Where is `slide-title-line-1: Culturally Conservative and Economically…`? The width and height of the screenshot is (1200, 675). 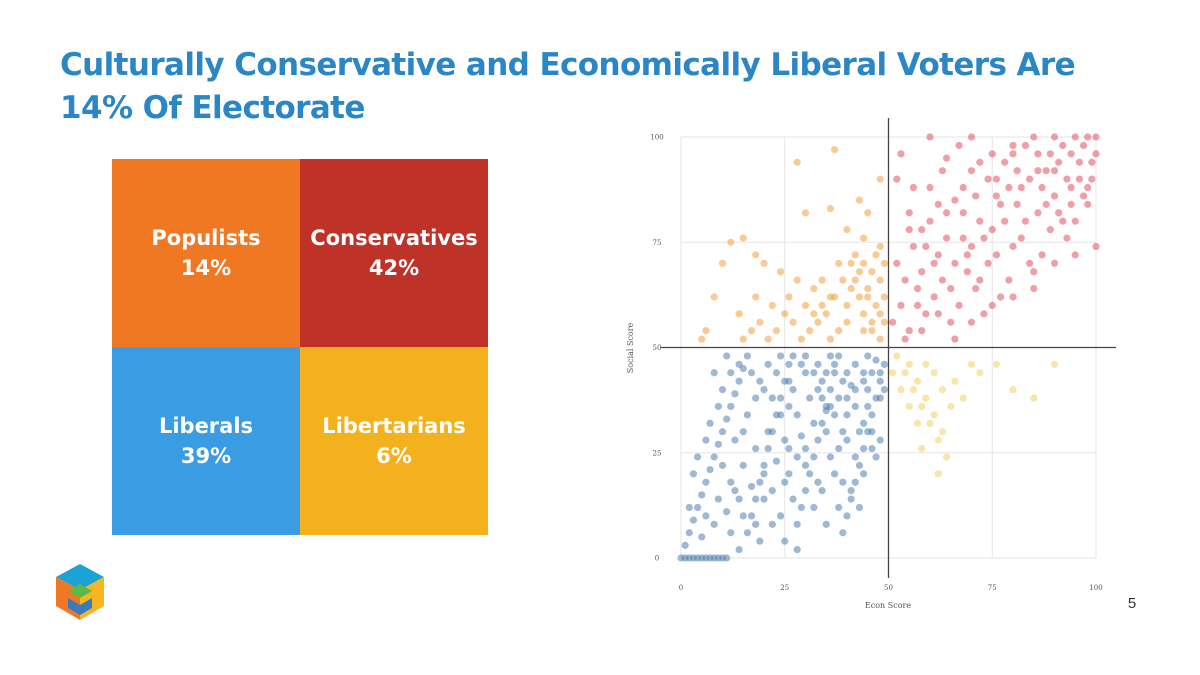
slide-title-line-1: Culturally Conservative and Economically… is located at coordinates (568, 65).